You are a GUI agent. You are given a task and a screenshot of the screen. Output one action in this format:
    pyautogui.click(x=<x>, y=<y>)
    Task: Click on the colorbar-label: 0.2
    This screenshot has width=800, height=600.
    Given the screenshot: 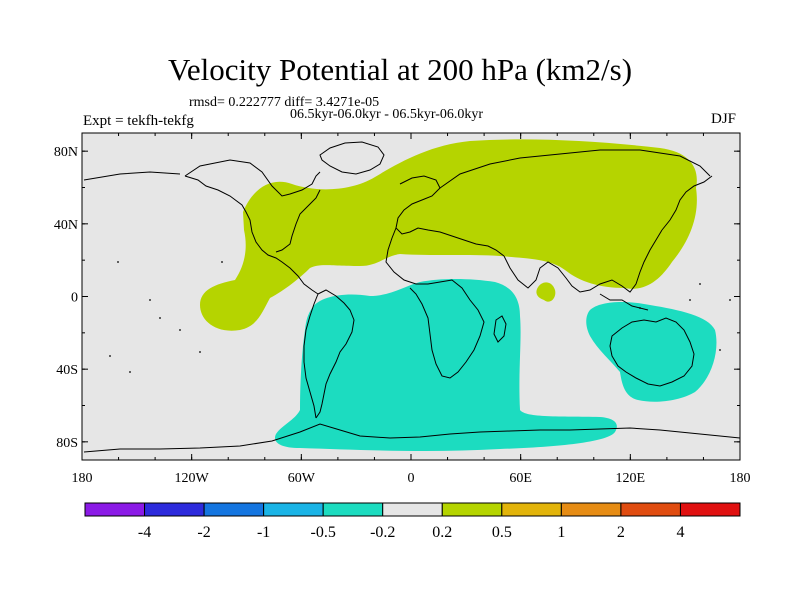 What is the action you would take?
    pyautogui.click(x=442, y=532)
    